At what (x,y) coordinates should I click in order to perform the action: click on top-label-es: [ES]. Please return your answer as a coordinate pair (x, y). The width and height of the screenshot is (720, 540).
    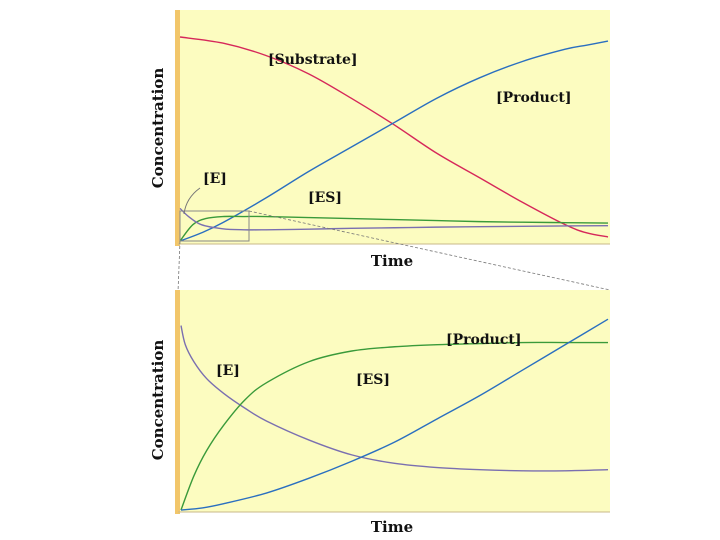
    Looking at the image, I should click on (325, 198).